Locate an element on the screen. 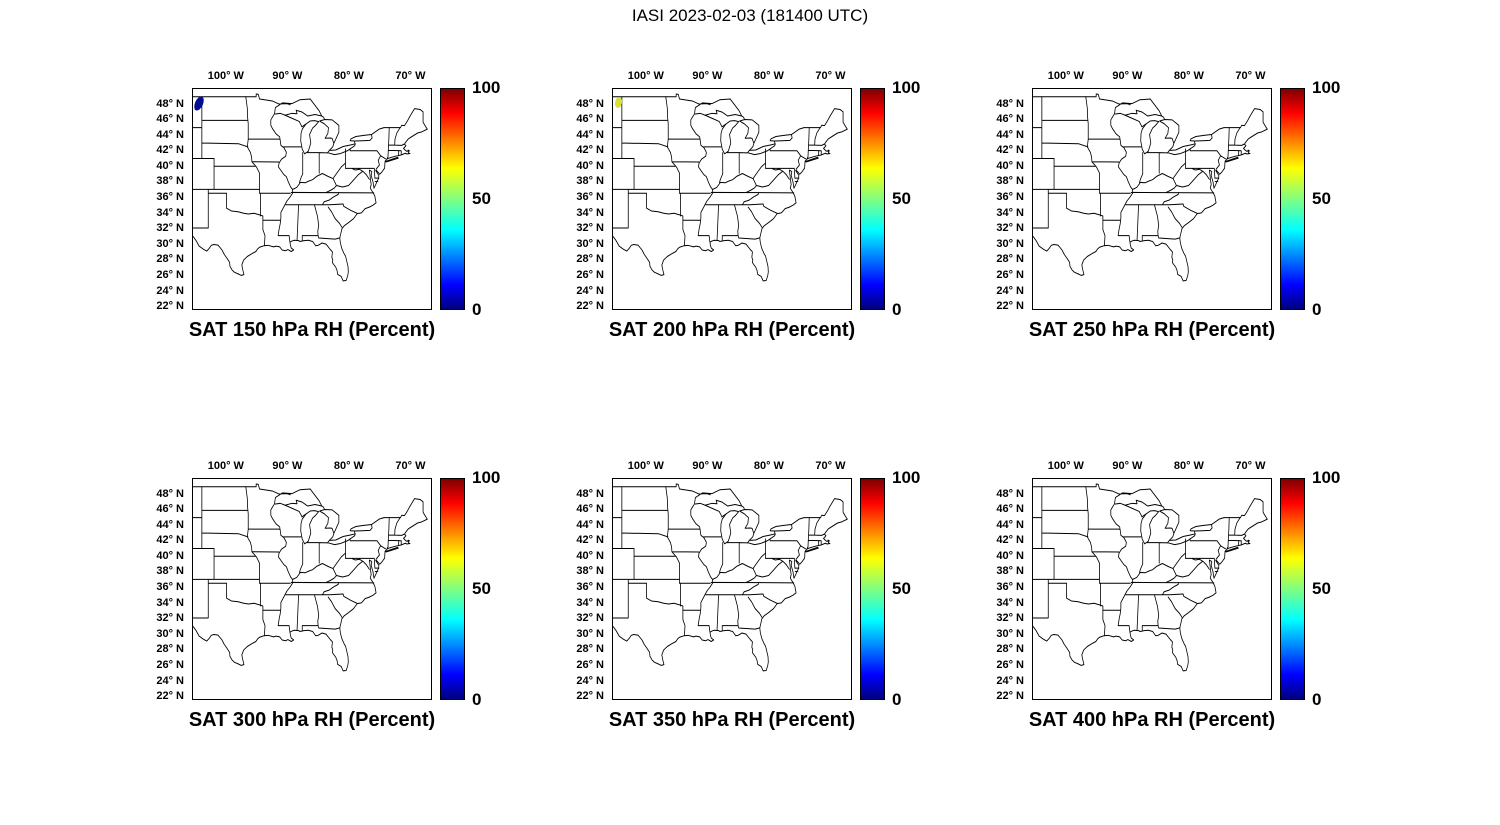 This screenshot has height=825, width=1500. lat-tick-label: 42° N is located at coordinates (170, 150).